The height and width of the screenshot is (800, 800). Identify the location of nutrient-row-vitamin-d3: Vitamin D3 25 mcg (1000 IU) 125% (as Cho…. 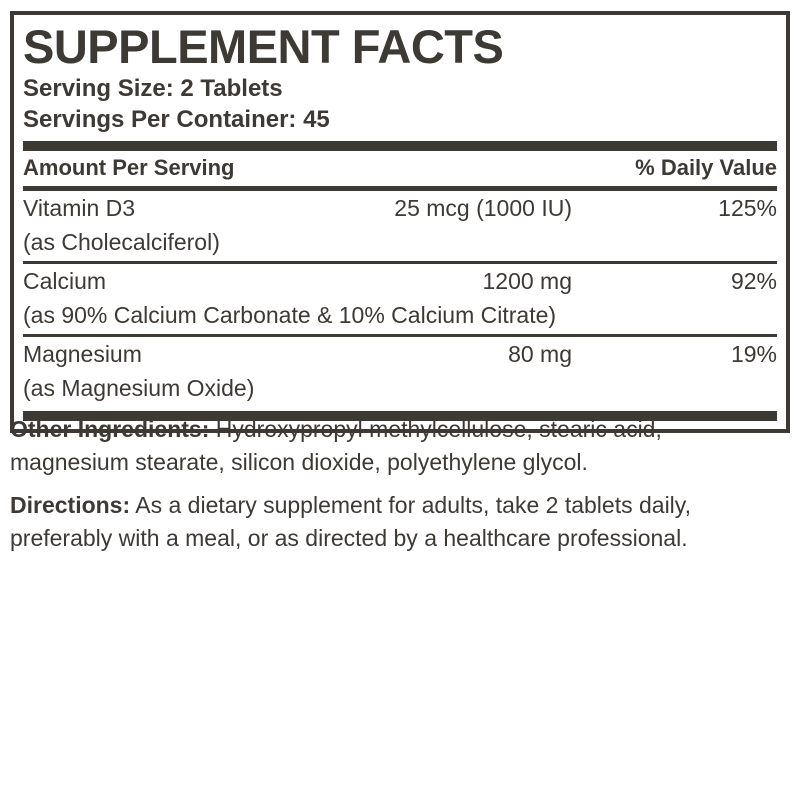
(400, 226).